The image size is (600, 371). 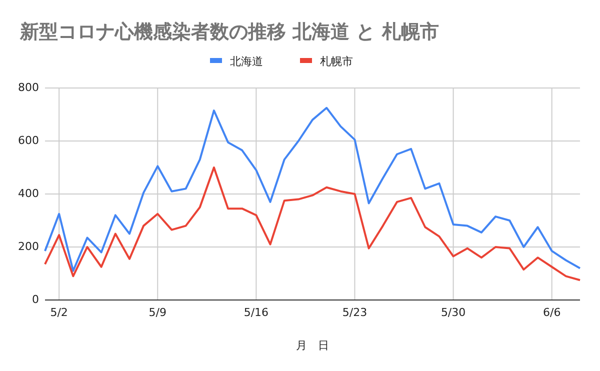 What do you see at coordinates (246, 61) in the screenshot?
I see `legend-label: 北海道` at bounding box center [246, 61].